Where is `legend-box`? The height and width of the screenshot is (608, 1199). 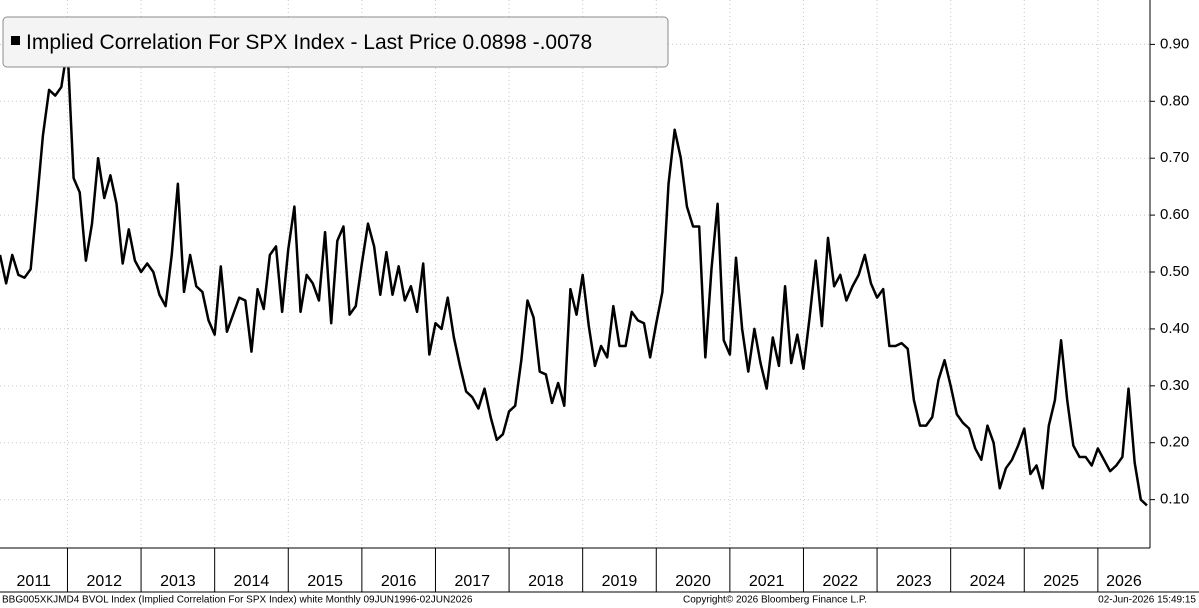
legend-box is located at coordinates (335, 42).